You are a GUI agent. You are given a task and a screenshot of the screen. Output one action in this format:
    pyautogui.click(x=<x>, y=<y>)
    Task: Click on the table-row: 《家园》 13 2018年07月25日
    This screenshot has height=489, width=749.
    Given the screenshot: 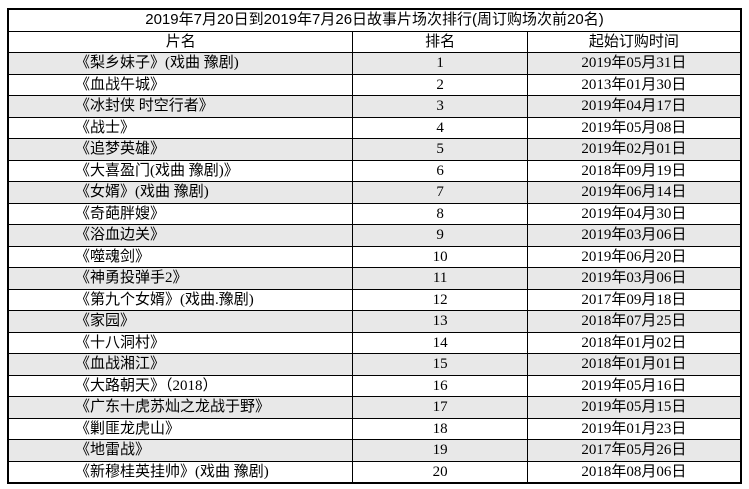 What is the action you would take?
    pyautogui.click(x=374, y=321)
    